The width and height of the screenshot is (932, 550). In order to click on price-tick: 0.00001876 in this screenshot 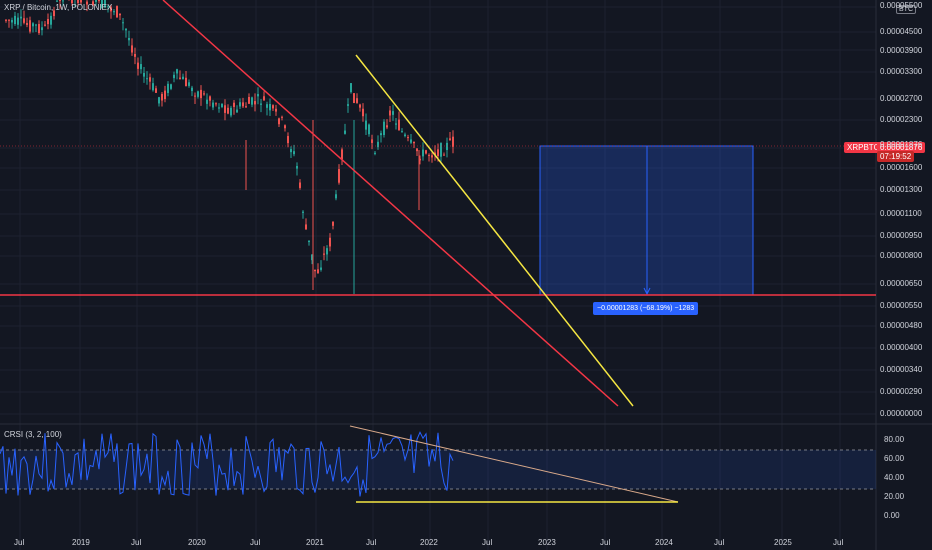, I will do `click(901, 144)`.